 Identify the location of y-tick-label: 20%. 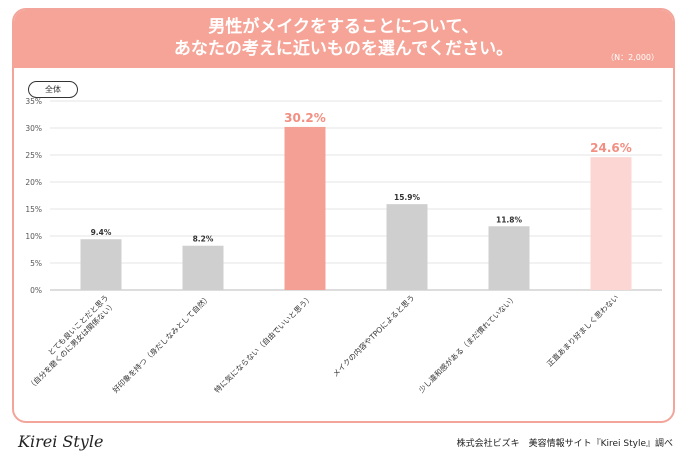
(33, 182).